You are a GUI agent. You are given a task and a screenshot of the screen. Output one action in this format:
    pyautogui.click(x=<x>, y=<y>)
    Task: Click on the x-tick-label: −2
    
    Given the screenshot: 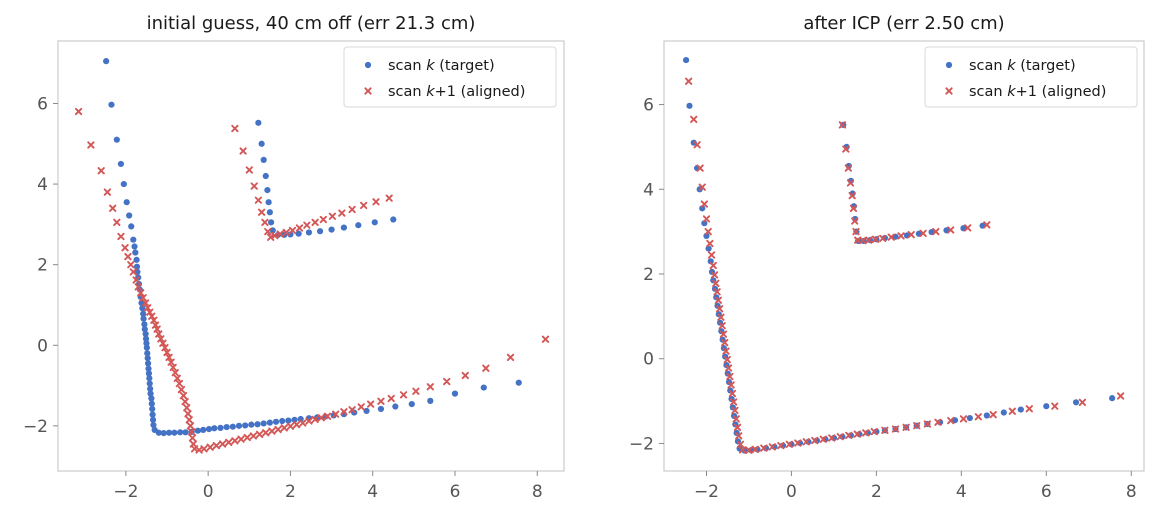 What is the action you would take?
    pyautogui.click(x=125, y=492)
    